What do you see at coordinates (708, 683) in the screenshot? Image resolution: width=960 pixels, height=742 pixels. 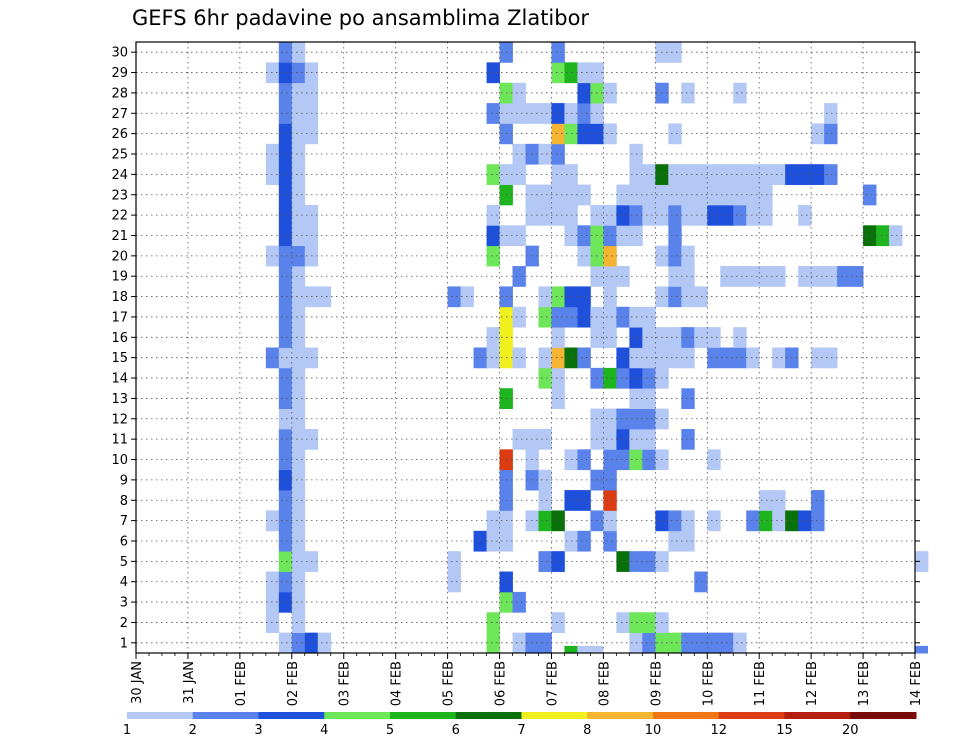 I see `x-tick-label: 10 FEB` at bounding box center [708, 683].